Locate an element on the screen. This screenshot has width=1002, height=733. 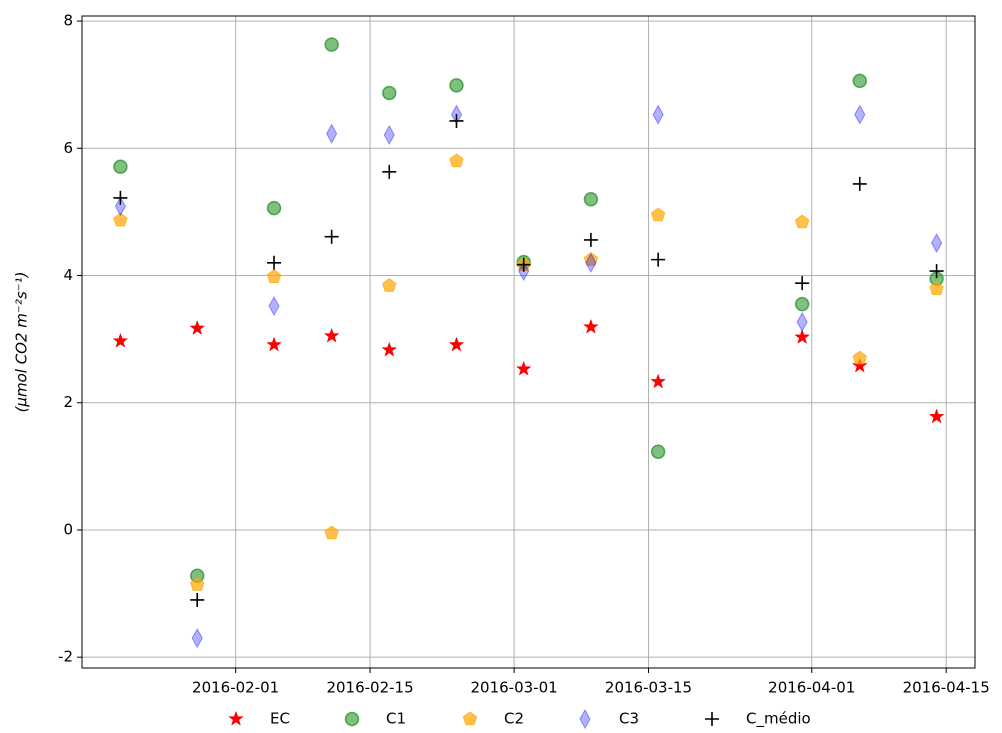
y-tick-label: -2 is located at coordinates (65, 657).